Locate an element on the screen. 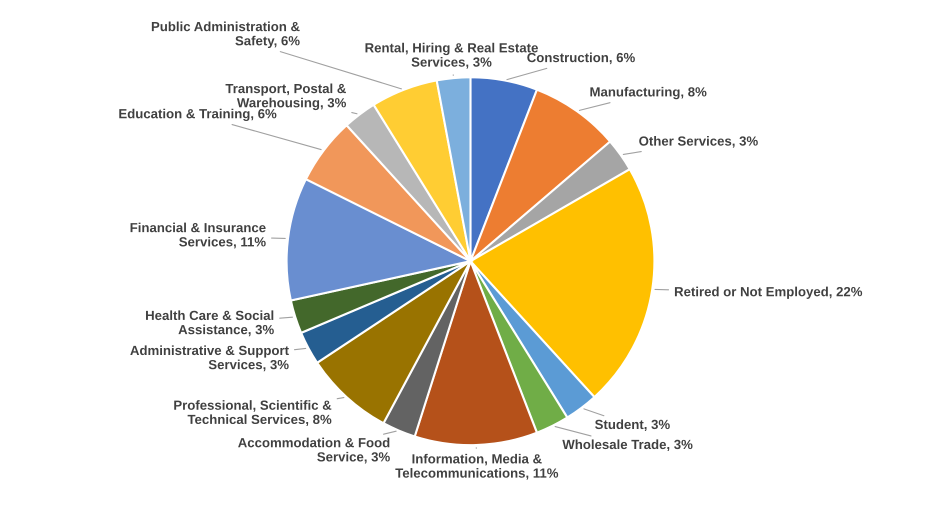 Image resolution: width=941 pixels, height=515 pixels. slice-label: Education & Training, 6% is located at coordinates (197, 115).